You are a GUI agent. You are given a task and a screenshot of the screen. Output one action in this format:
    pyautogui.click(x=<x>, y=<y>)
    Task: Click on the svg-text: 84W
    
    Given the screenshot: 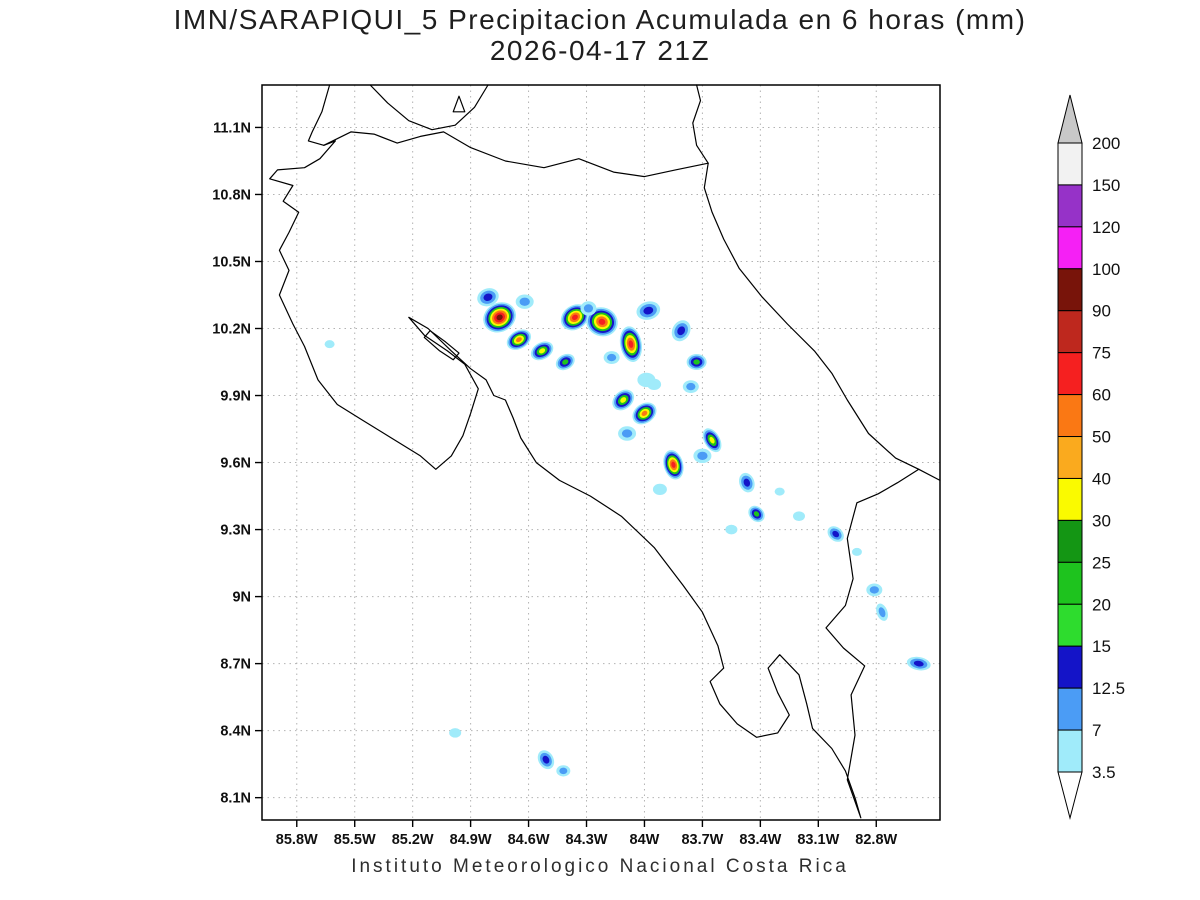 What is the action you would take?
    pyautogui.click(x=645, y=840)
    